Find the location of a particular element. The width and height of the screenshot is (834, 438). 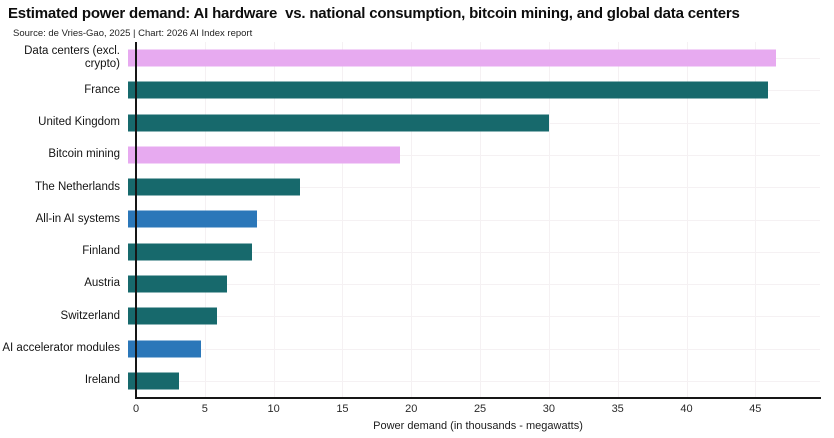

category-label: Finland is located at coordinates (101, 251).